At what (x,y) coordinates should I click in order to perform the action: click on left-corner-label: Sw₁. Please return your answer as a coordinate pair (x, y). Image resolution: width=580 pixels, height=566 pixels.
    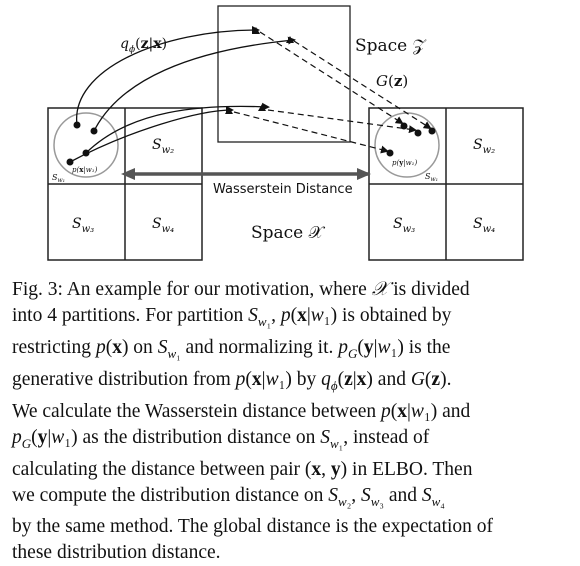
    Looking at the image, I should click on (58, 178).